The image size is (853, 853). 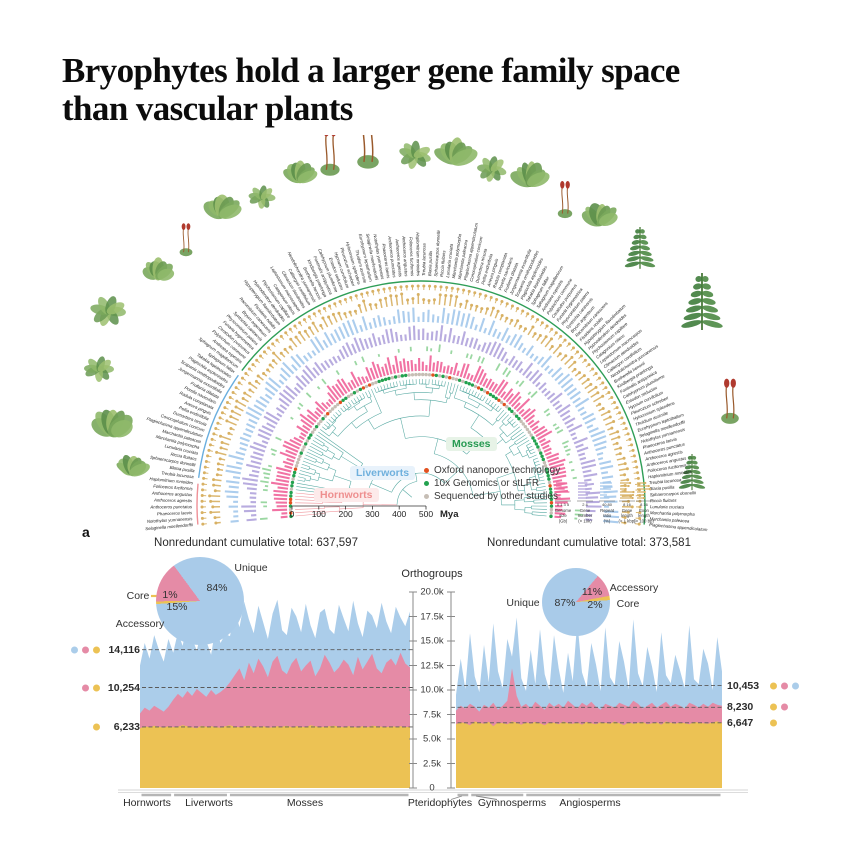 I want to click on genome-stat-rings, so click(x=421, y=405).